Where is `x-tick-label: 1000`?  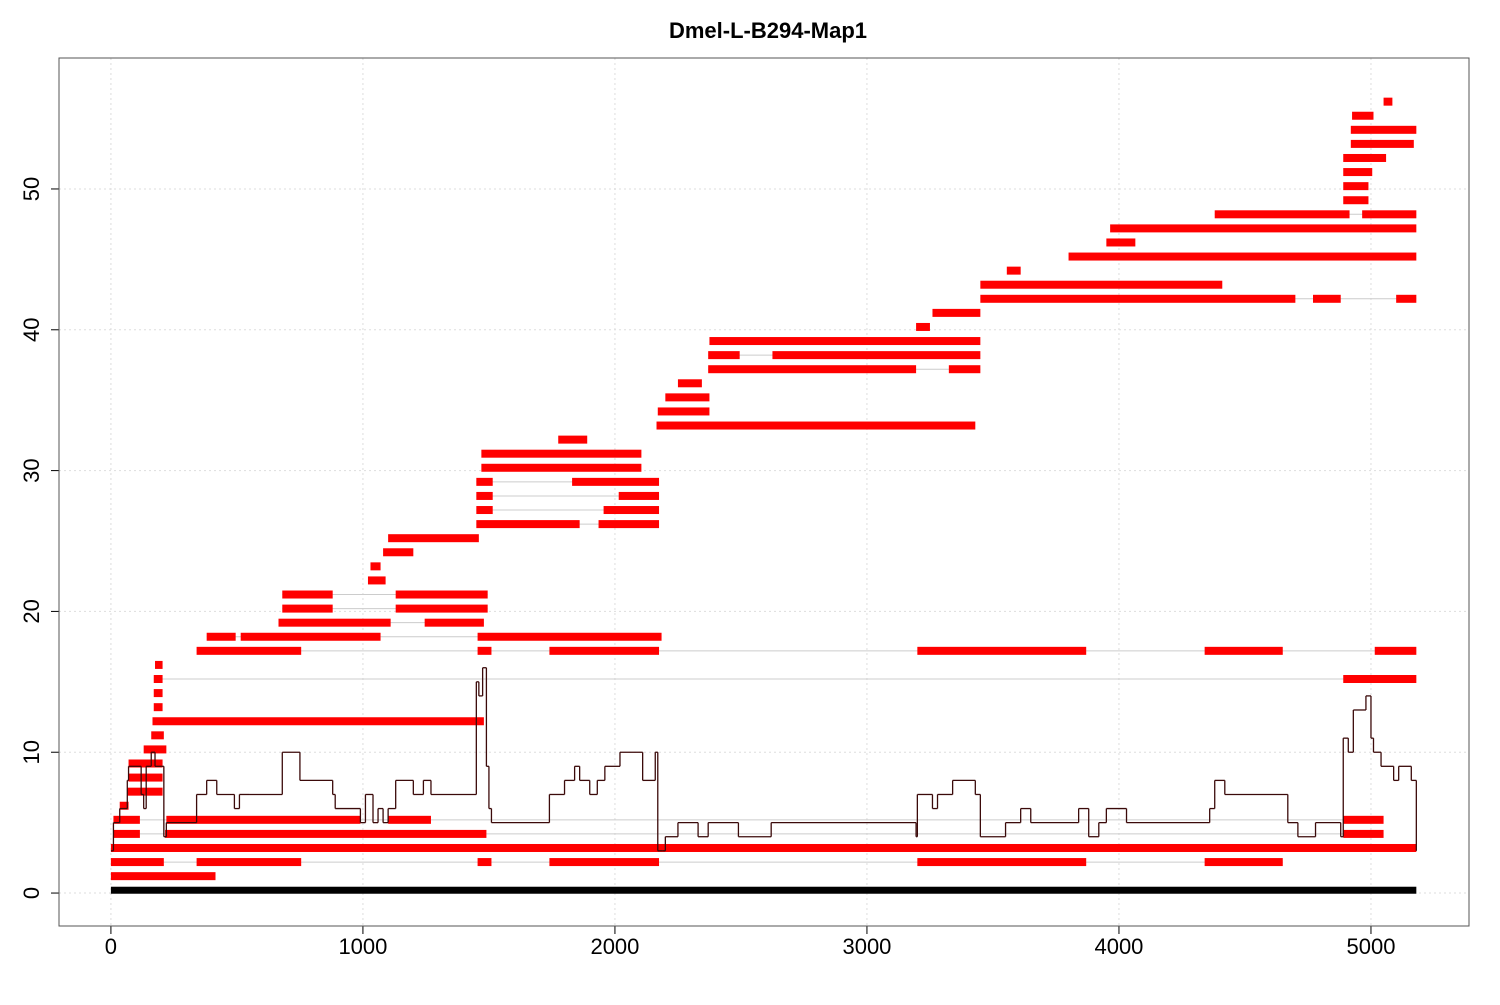
x-tick-label: 1000 is located at coordinates (362, 946).